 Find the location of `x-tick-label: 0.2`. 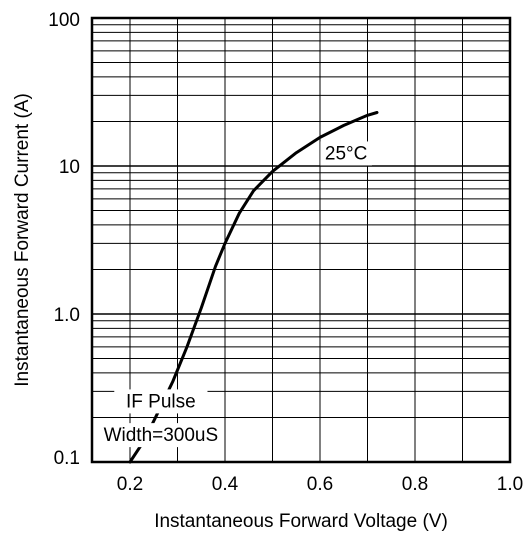

x-tick-label: 0.2 is located at coordinates (130, 484).